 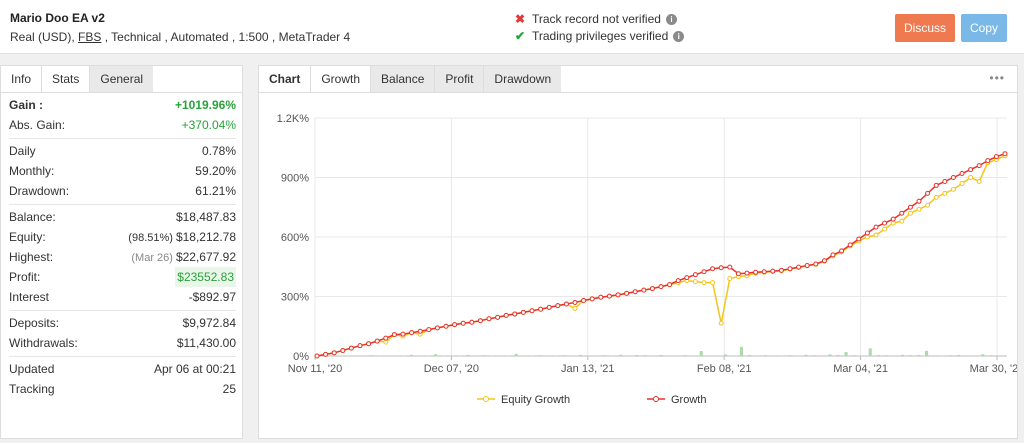 What do you see at coordinates (860, 369) in the screenshot?
I see `x-tick-label: Mar 04, '21` at bounding box center [860, 369].